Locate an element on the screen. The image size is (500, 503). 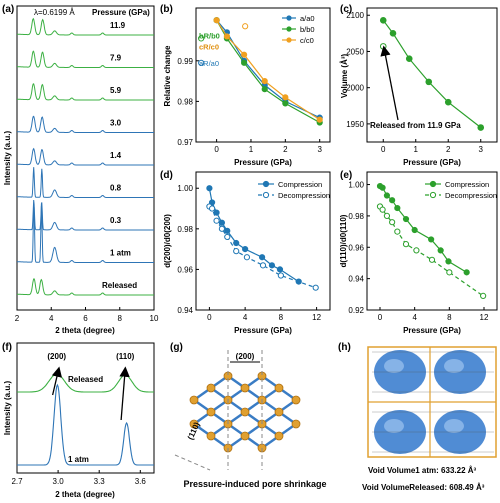
x-tick-label: 2.7 is located at coordinates (17, 481).